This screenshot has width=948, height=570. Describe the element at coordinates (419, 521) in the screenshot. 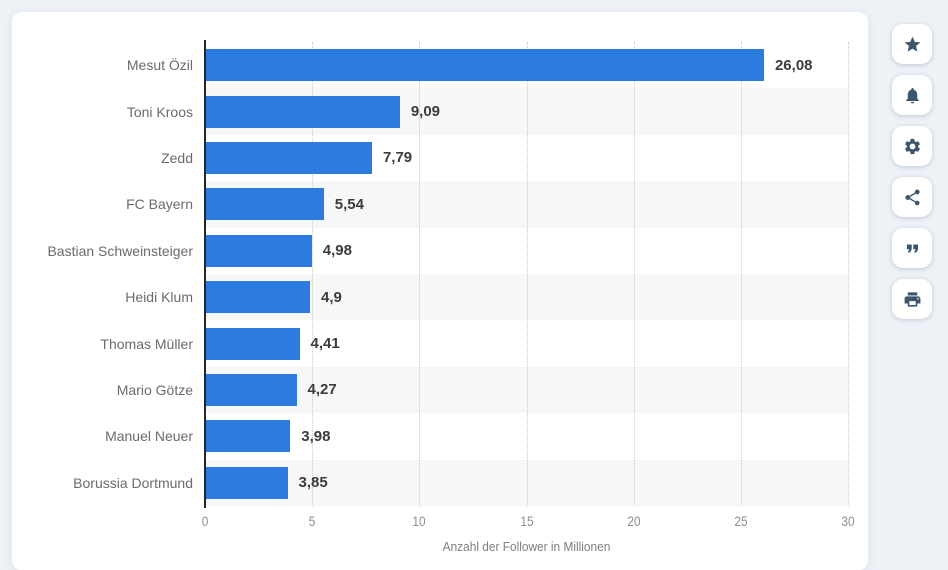

I see `x-tick: 10` at that location.